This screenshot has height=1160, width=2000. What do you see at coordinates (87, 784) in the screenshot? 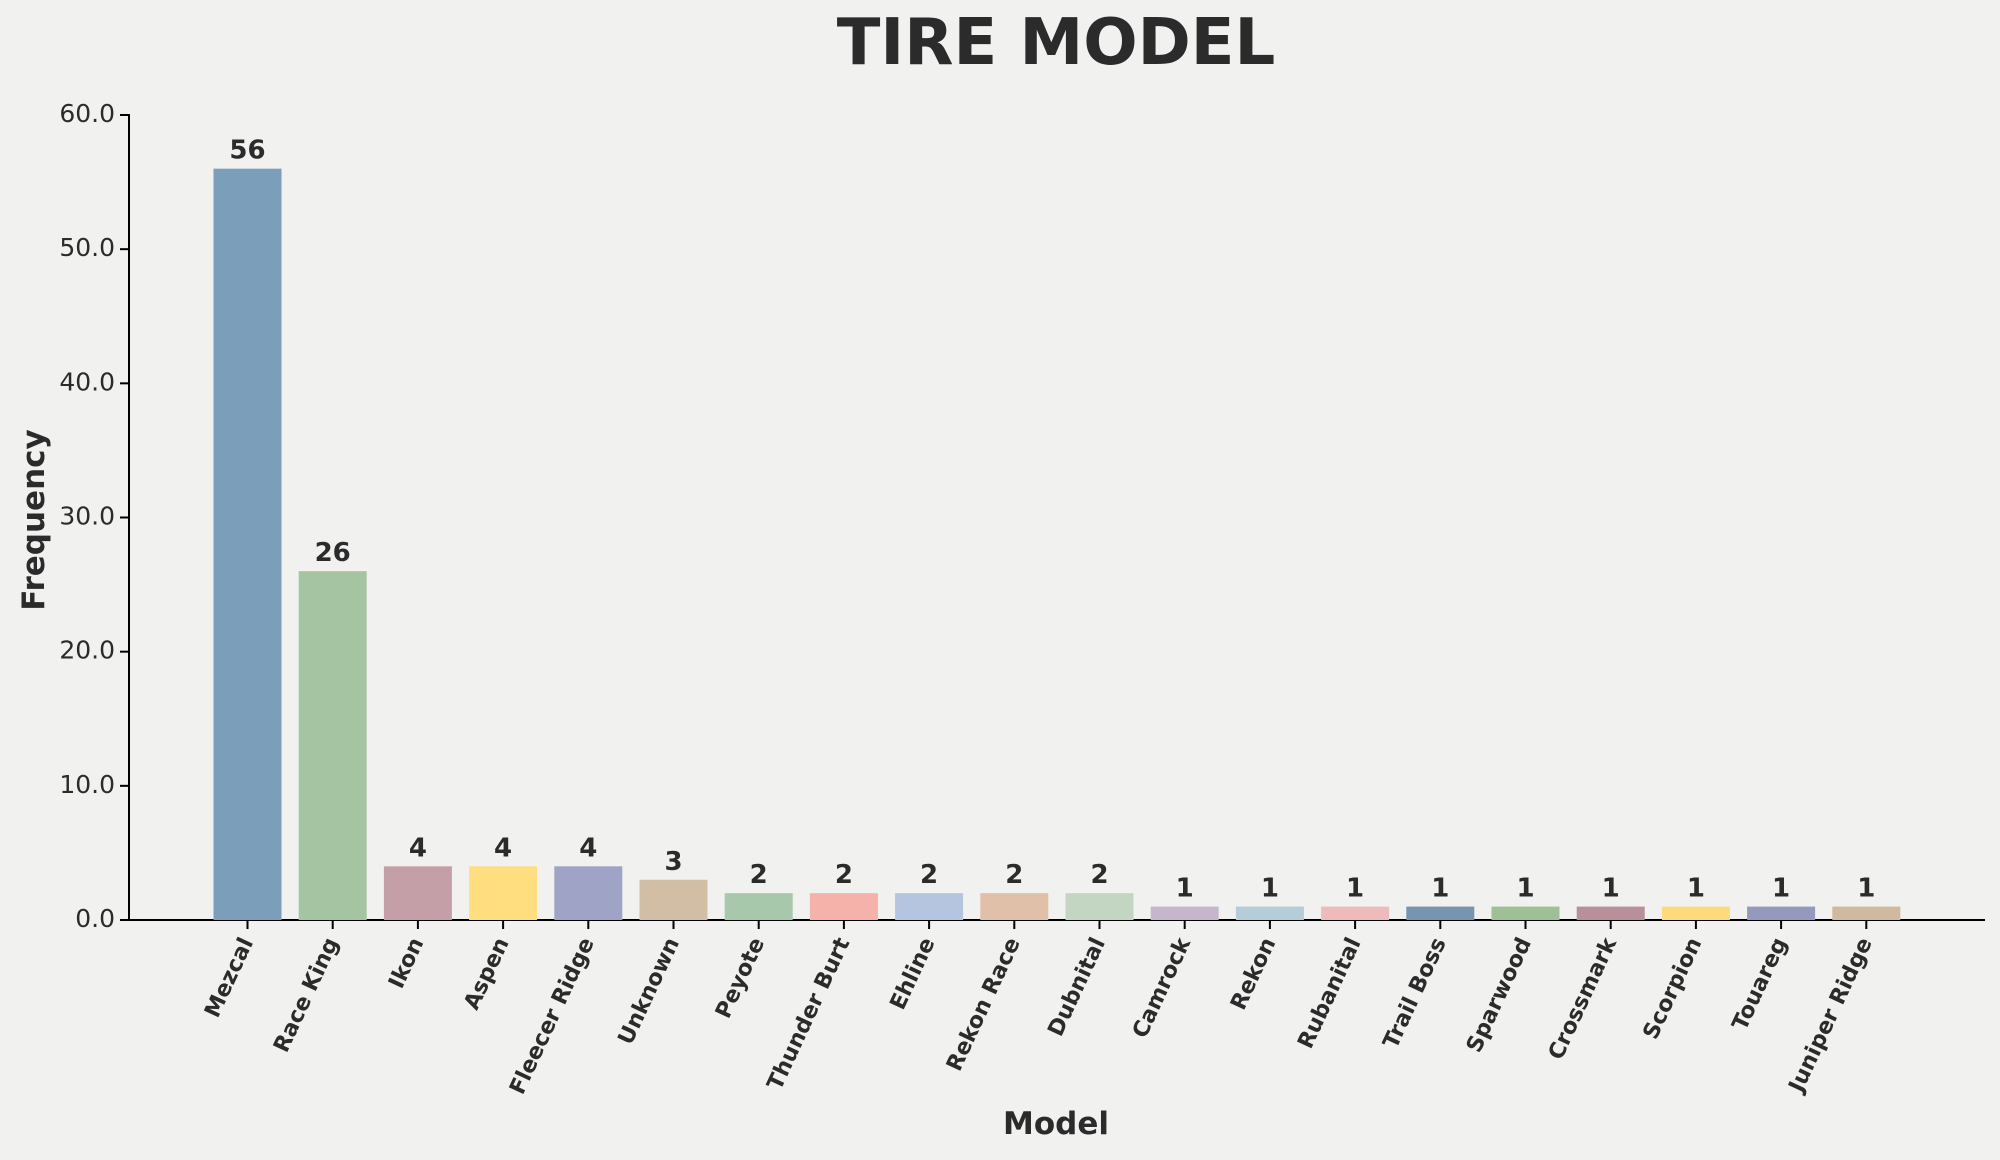
I see `y-tick-label: 10.0` at bounding box center [87, 784].